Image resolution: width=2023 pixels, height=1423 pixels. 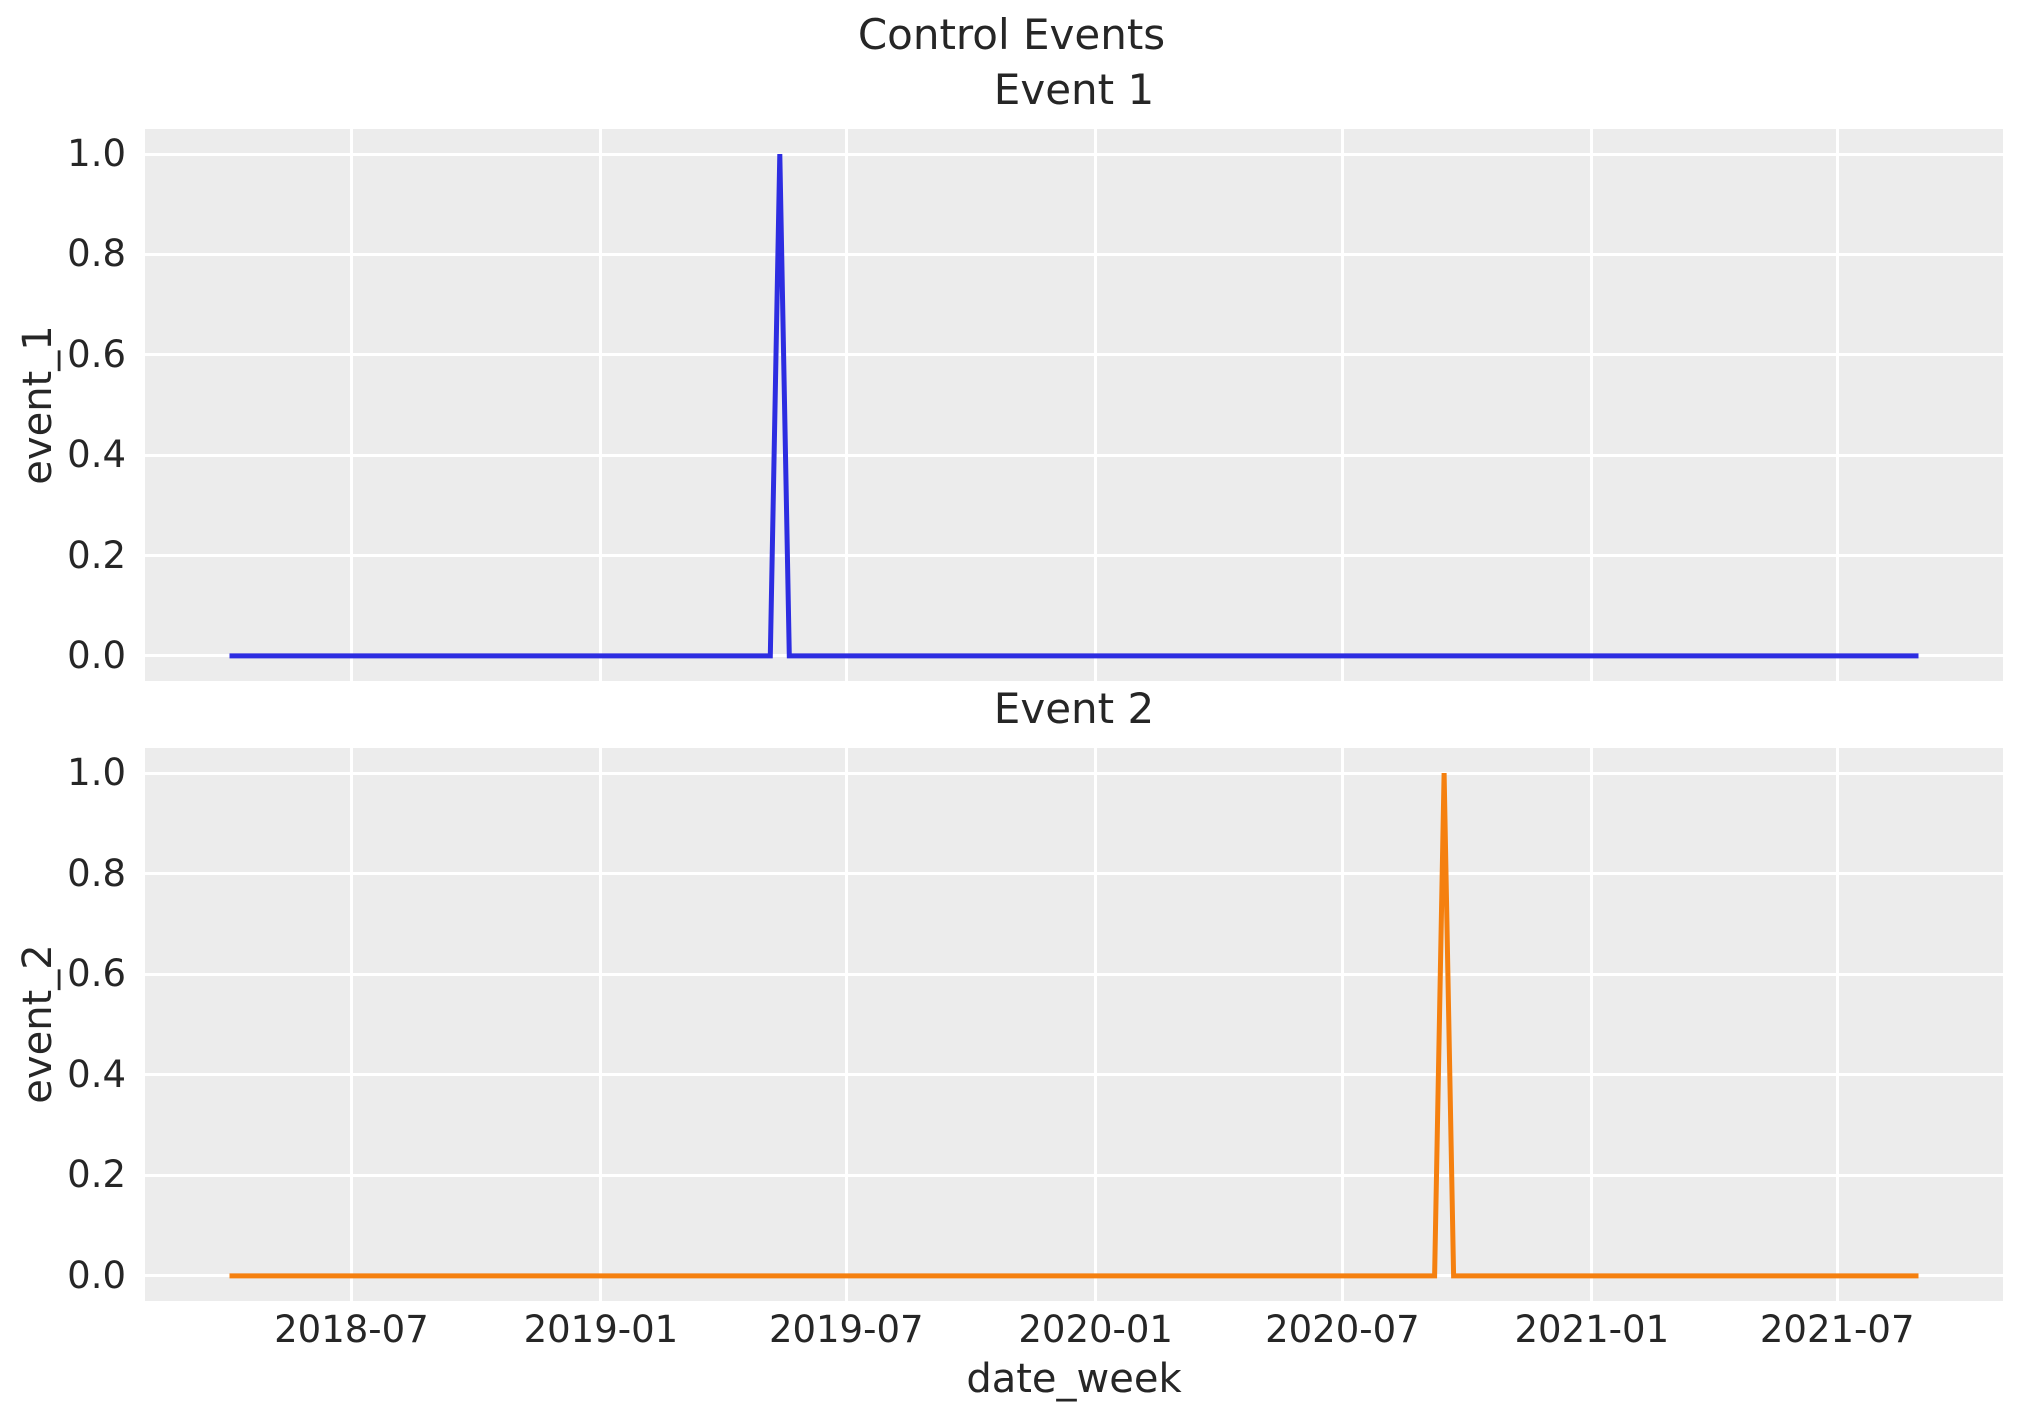 I want to click on x-tick-label: 2020-01, so click(x=1095, y=1329).